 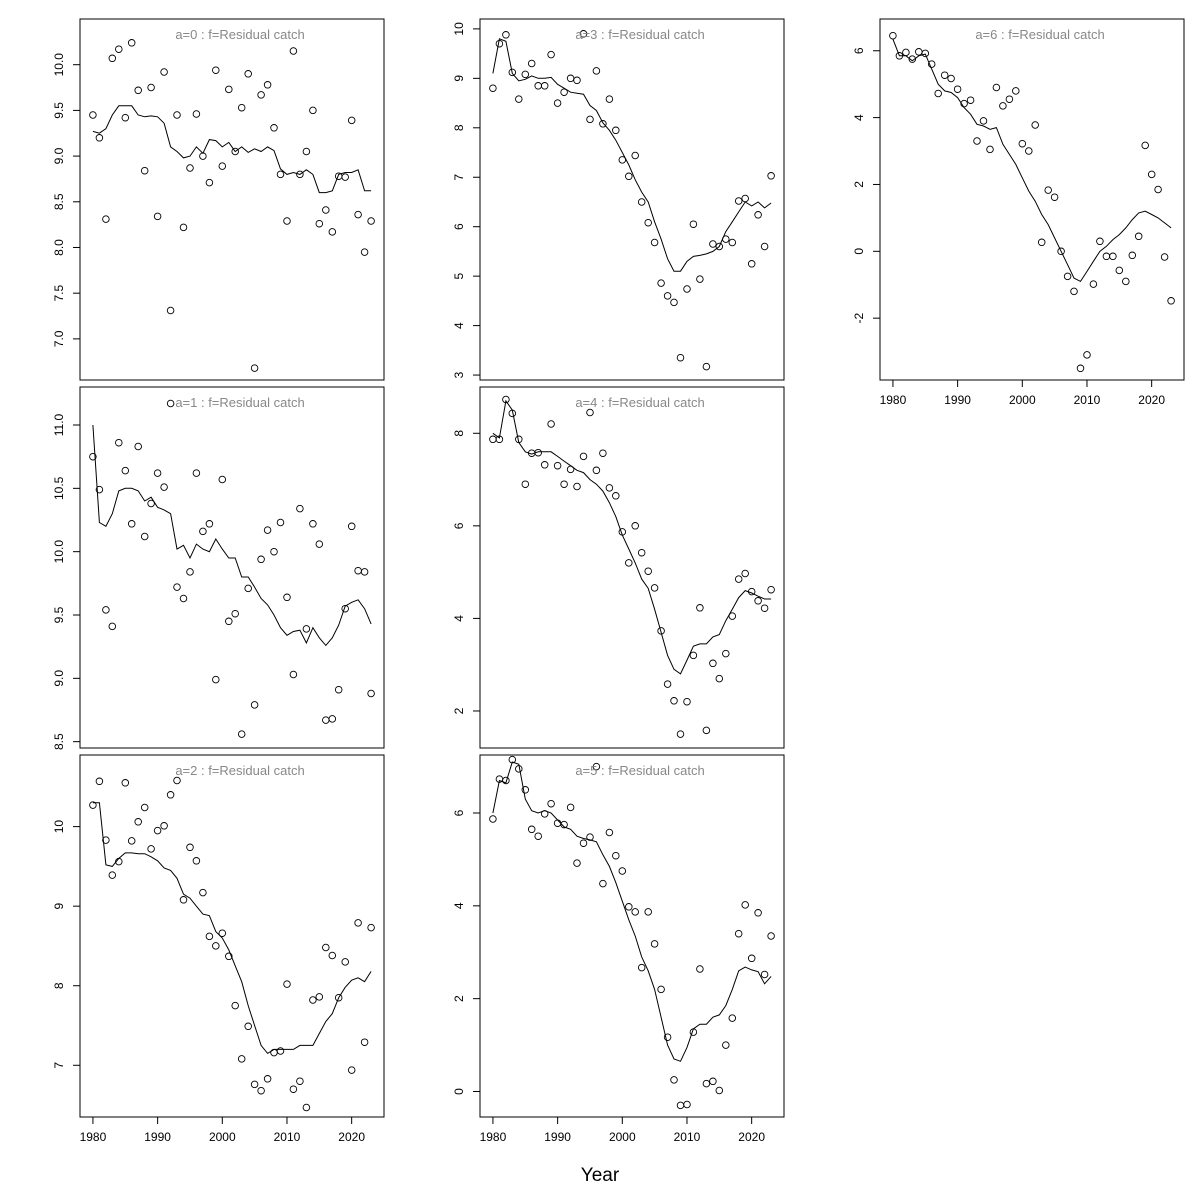 I want to click on x-tick-label: 2000, so click(x=1022, y=400).